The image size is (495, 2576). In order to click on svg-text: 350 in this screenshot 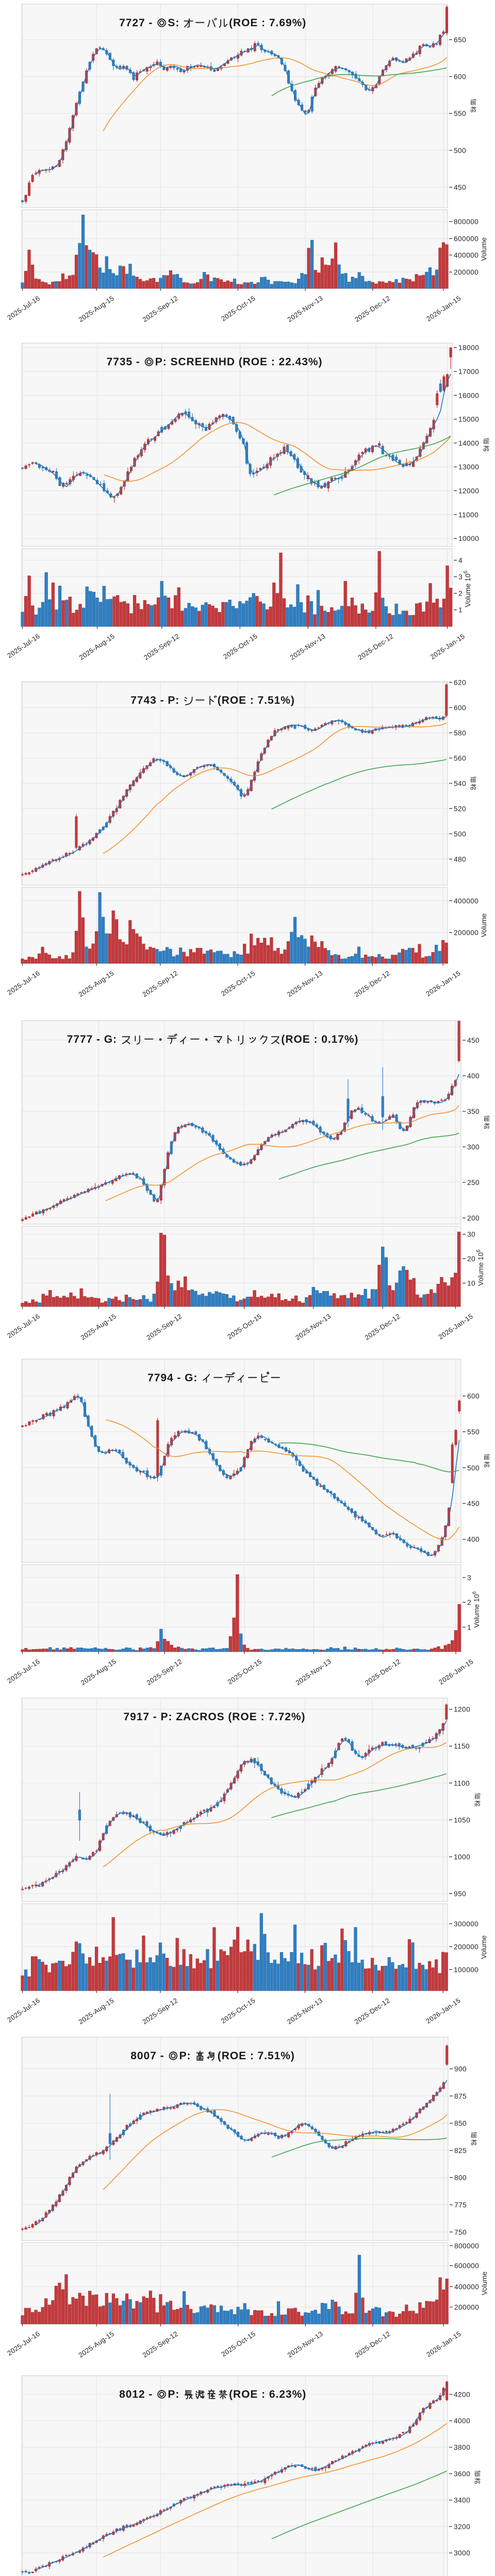, I will do `click(474, 1111)`.